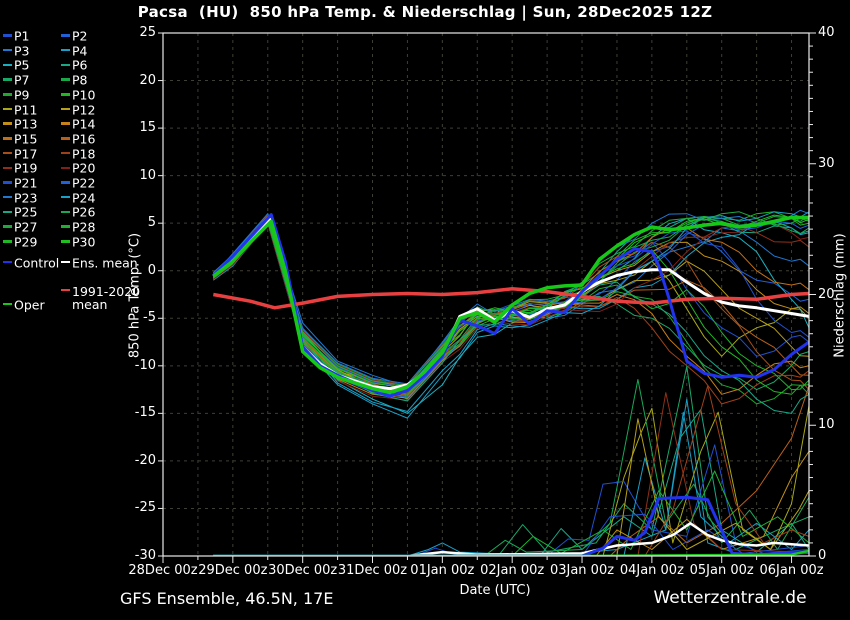 The height and width of the screenshot is (620, 850). Describe the element at coordinates (65, 182) in the screenshot. I see `legend-item-P22-swatch` at that location.